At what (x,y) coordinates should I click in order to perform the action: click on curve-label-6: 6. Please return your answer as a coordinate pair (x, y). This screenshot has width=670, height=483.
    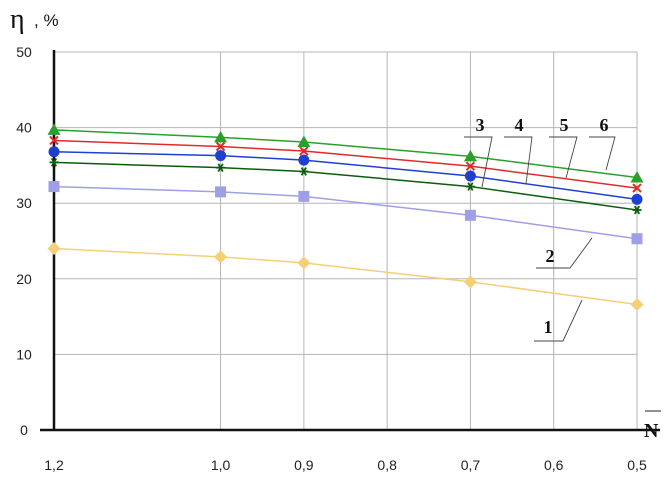
    Looking at the image, I should click on (604, 125).